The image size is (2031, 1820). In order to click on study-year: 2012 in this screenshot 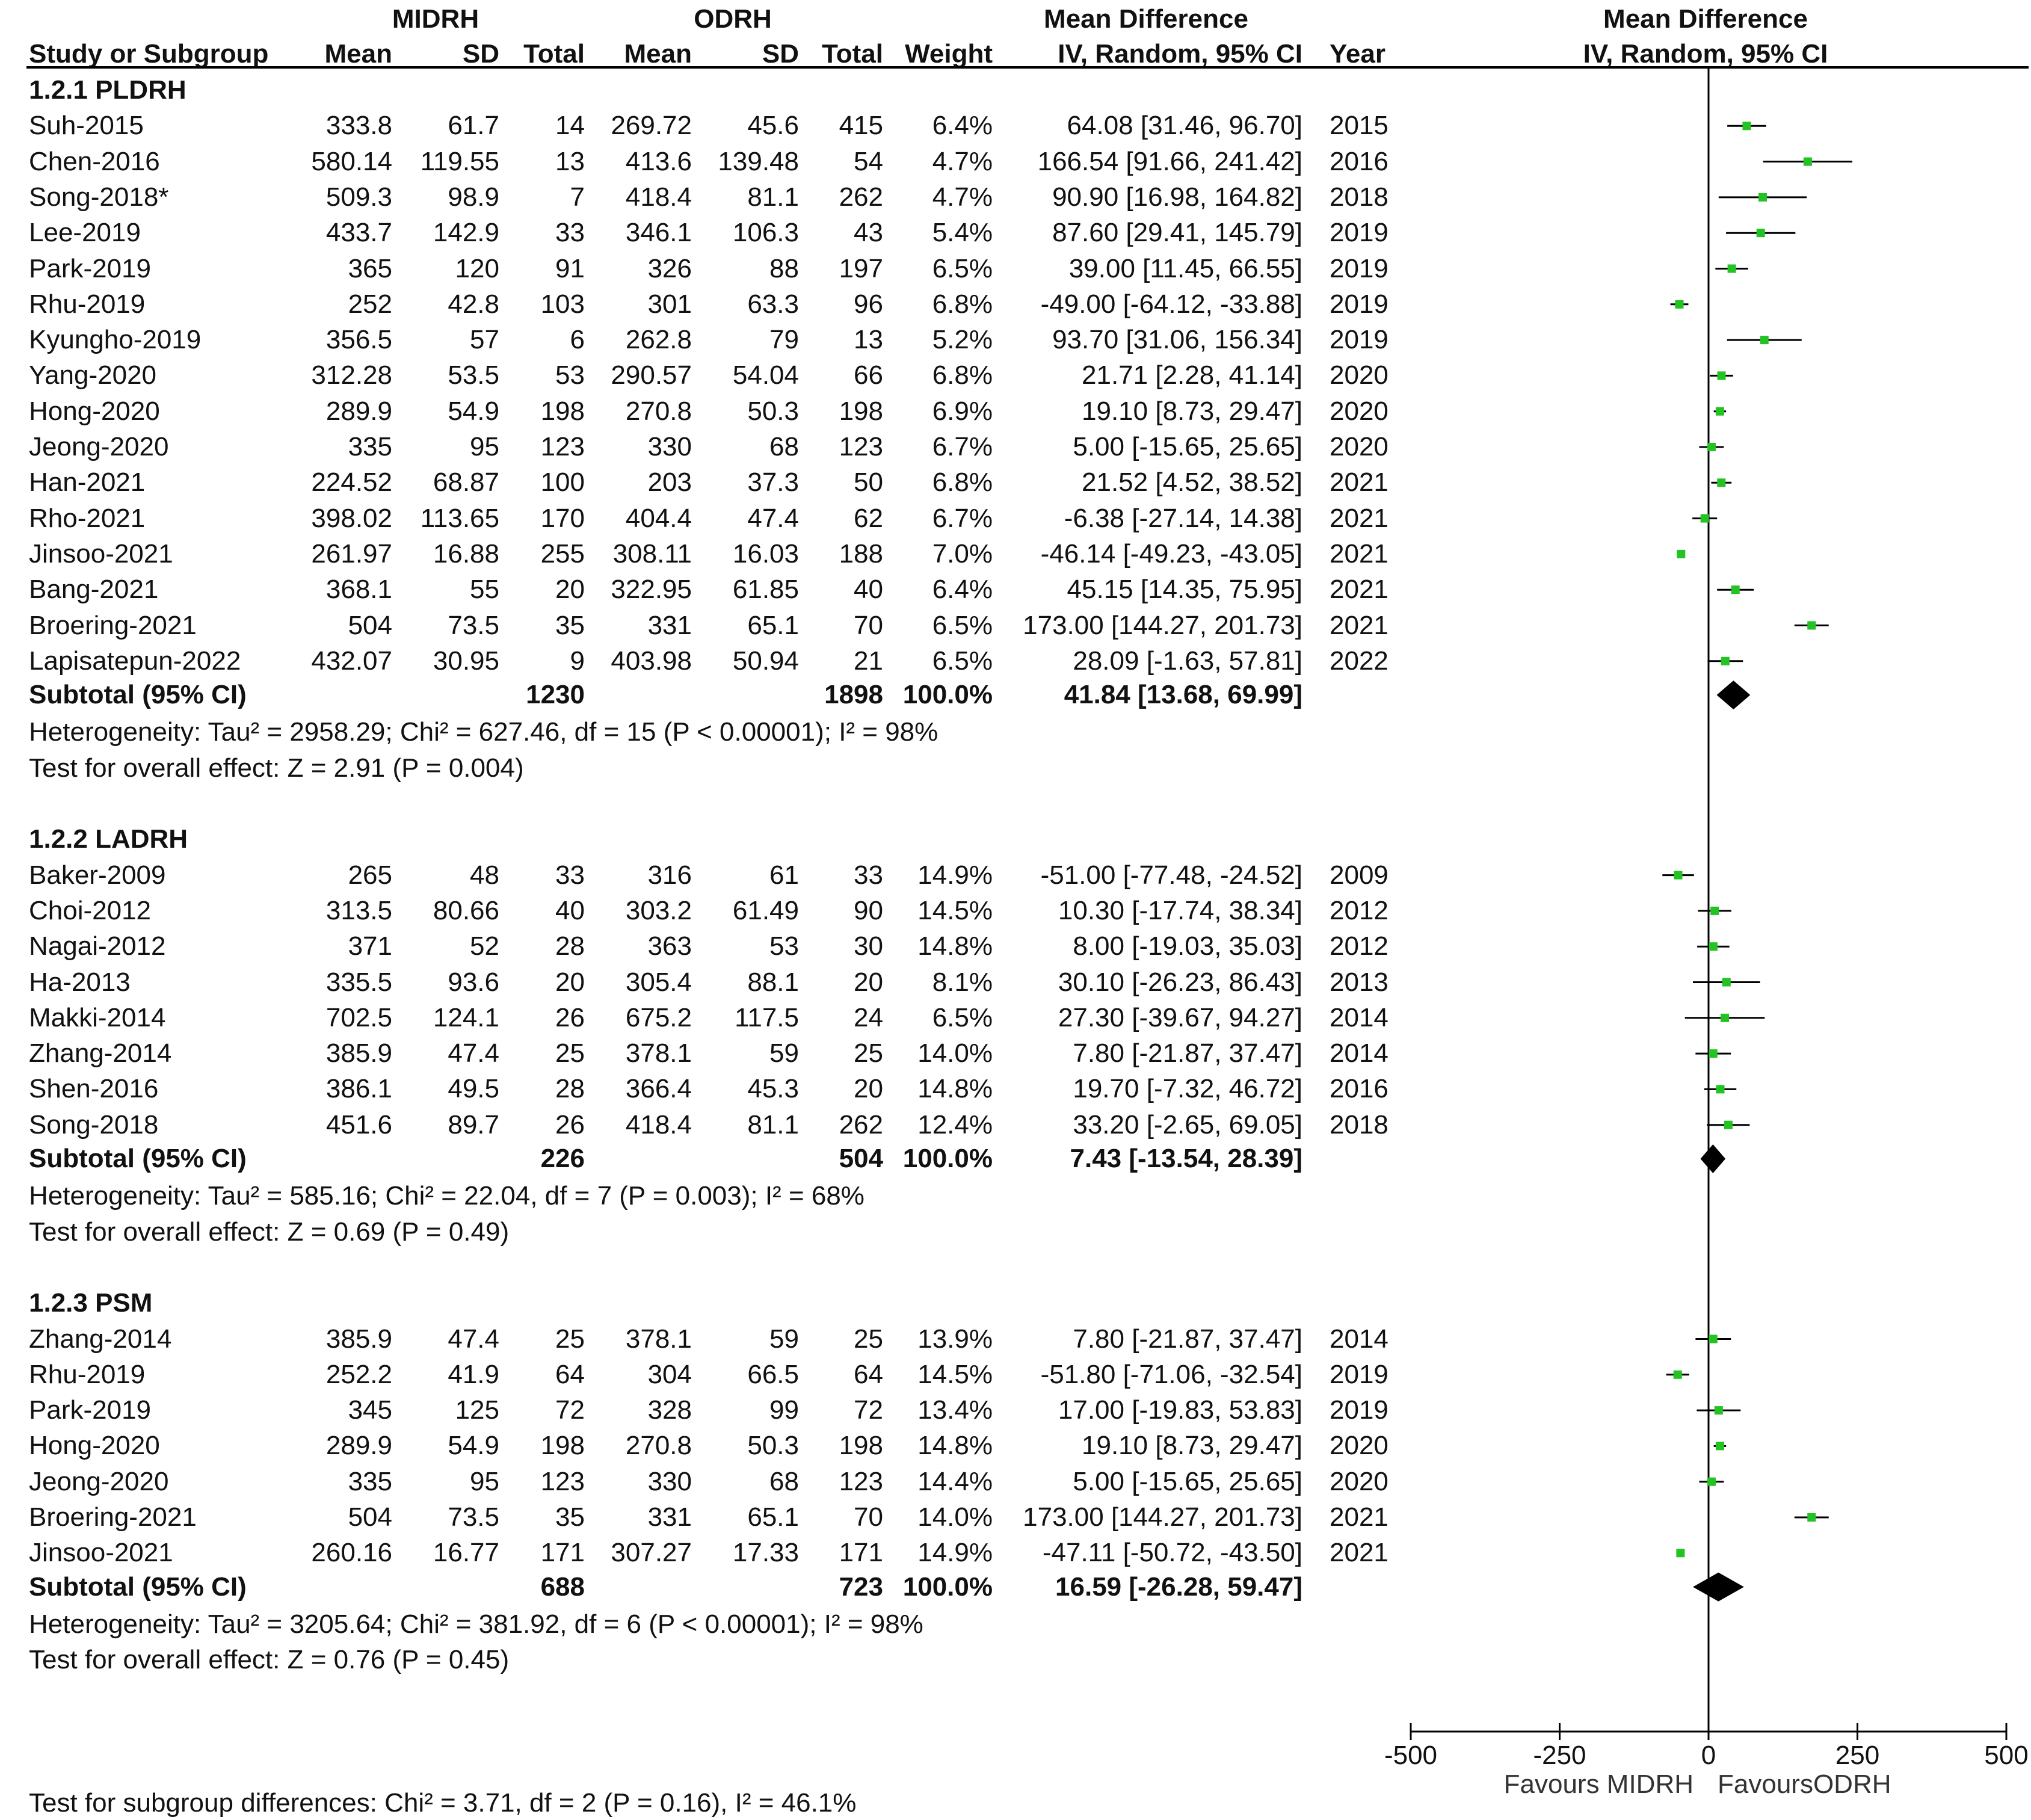, I will do `click(1359, 946)`.